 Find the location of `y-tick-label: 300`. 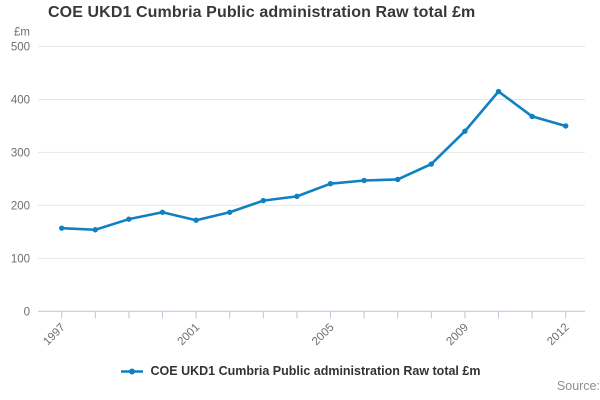

y-tick-label: 300 is located at coordinates (20, 153).